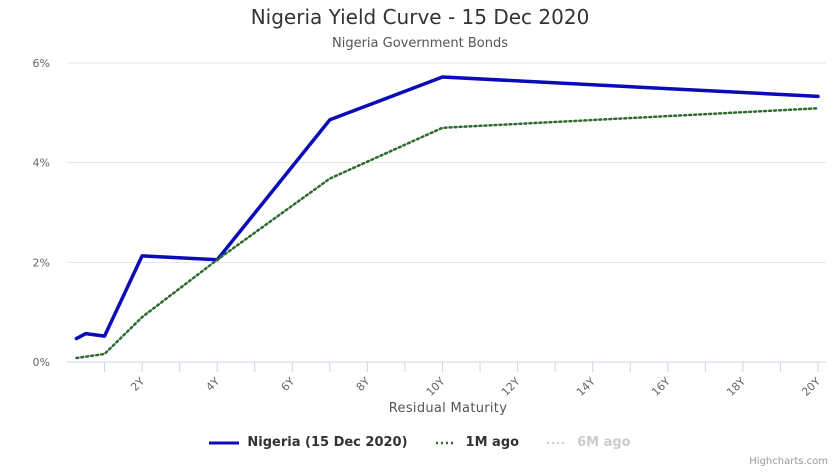  What do you see at coordinates (363, 384) in the screenshot?
I see `x-tick-label: 8Y` at bounding box center [363, 384].